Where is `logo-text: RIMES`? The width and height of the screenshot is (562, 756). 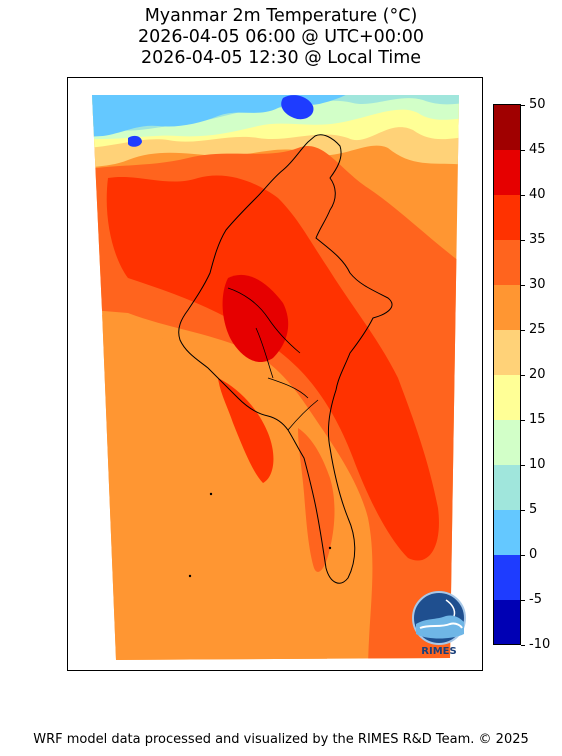
logo-text: RIMES is located at coordinates (439, 651).